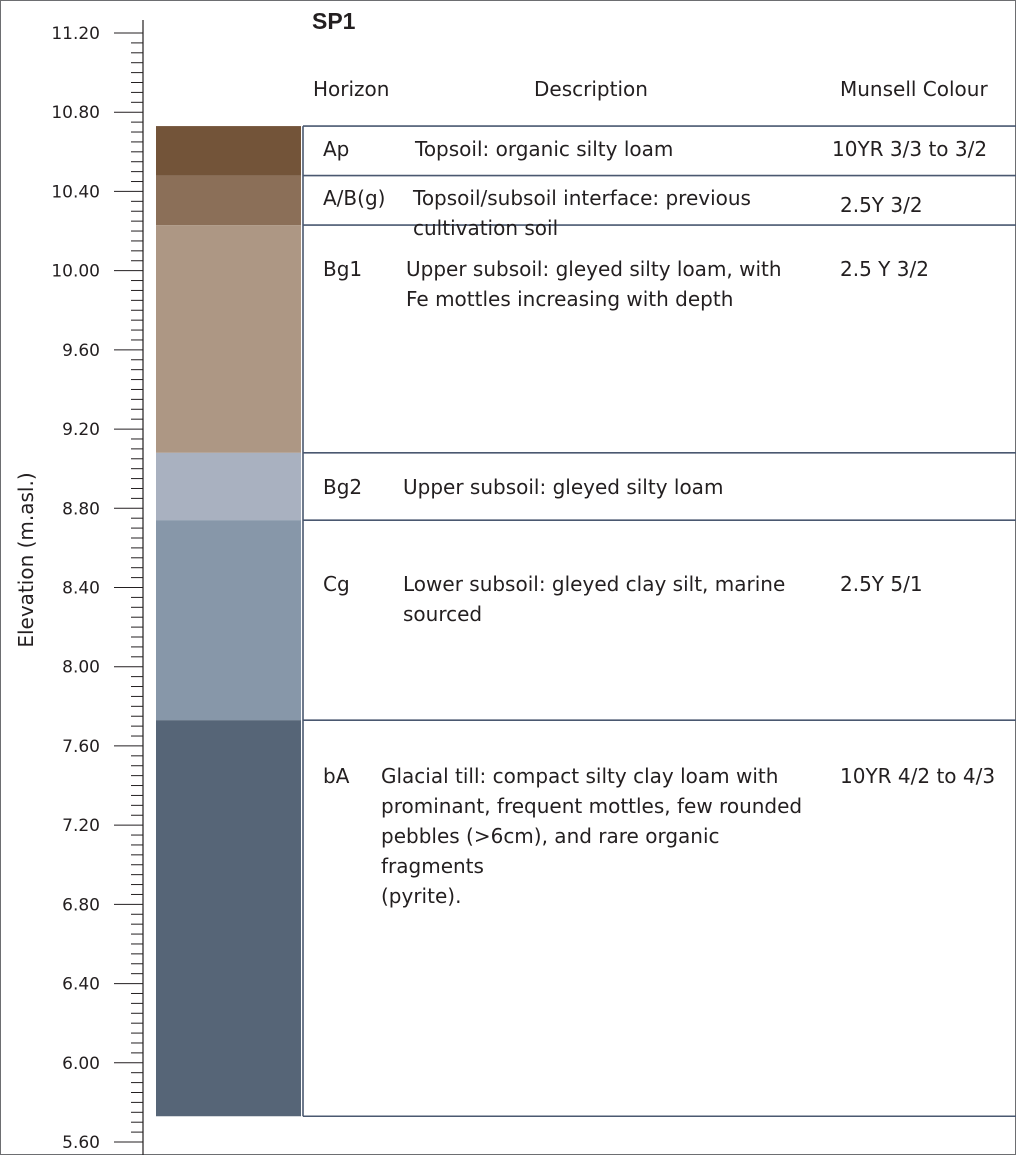 Image resolution: width=1016 pixels, height=1155 pixels. What do you see at coordinates (81, 1064) in the screenshot?
I see `tick-label: 6.00` at bounding box center [81, 1064].